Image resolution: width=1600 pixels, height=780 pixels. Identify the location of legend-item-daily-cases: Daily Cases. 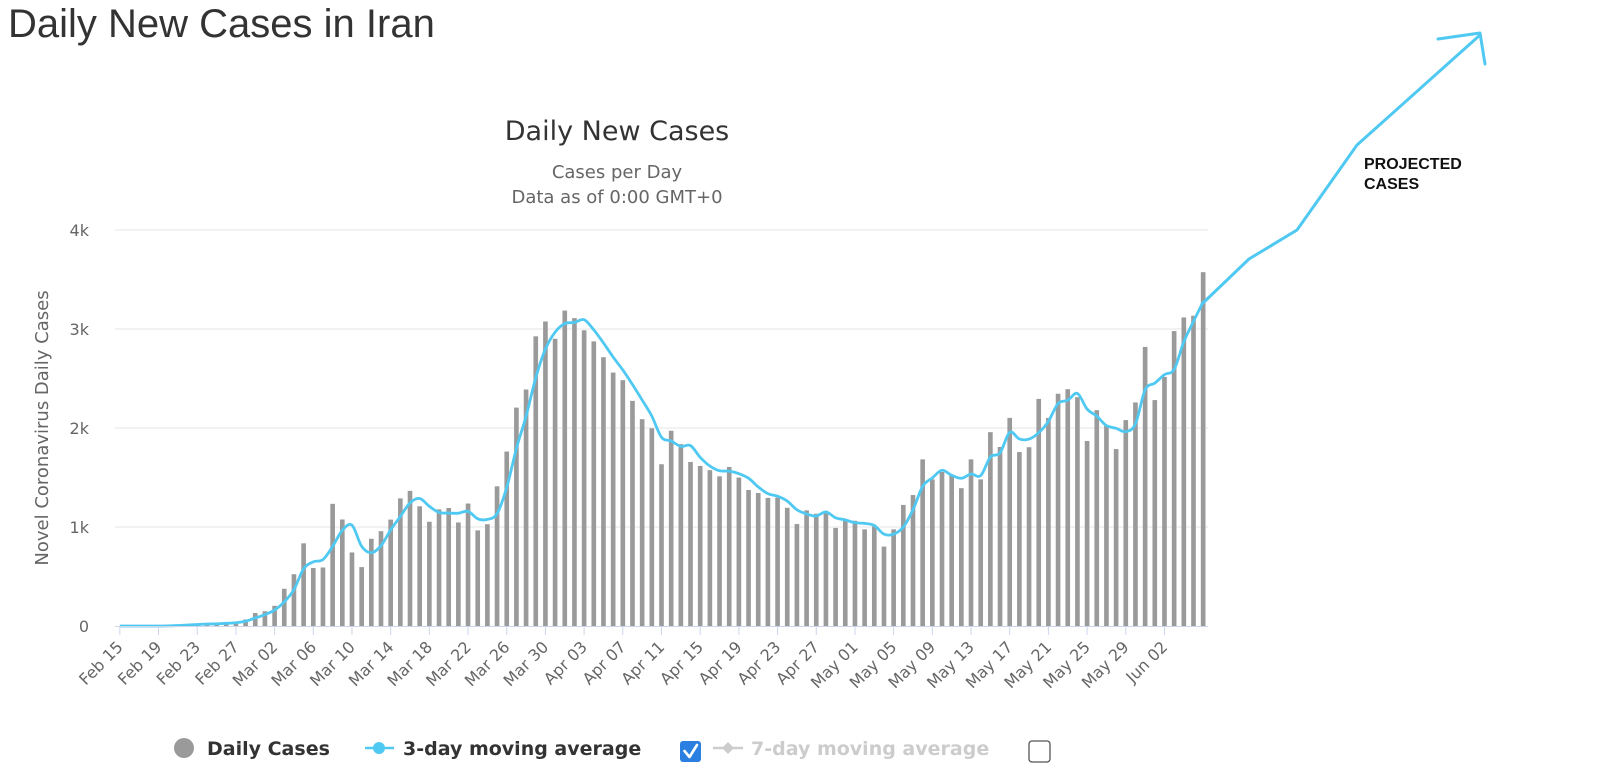
(252, 749).